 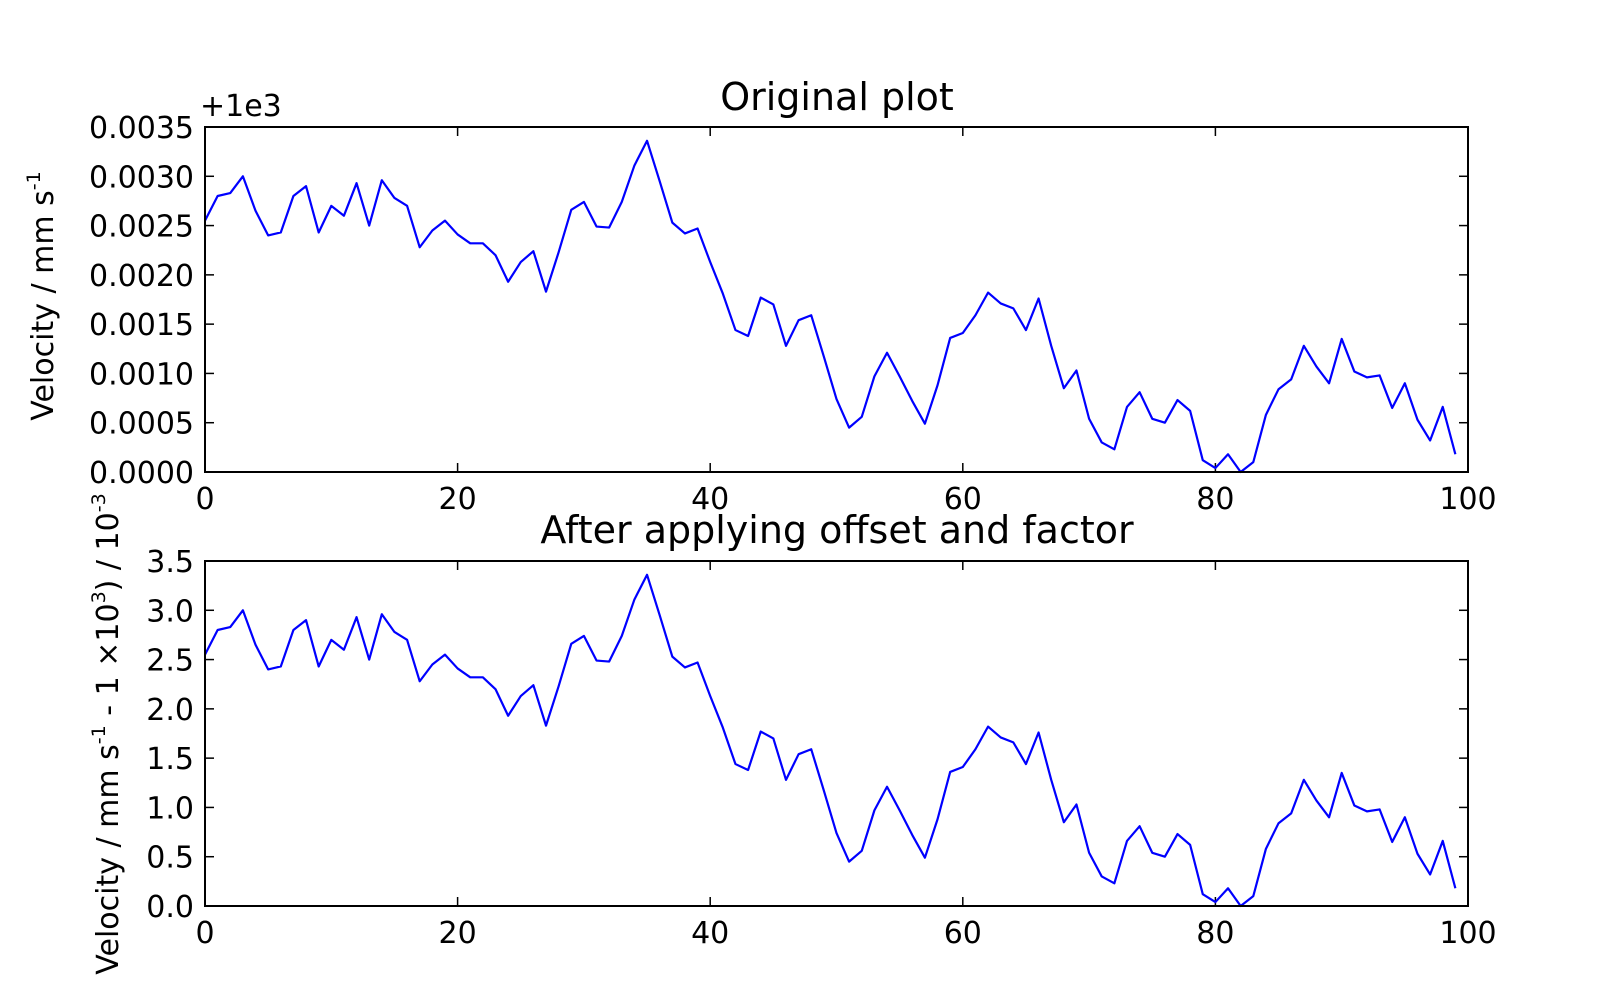 What do you see at coordinates (99, 597) in the screenshot?
I see `y-axis-label-exponent: 3` at bounding box center [99, 597].